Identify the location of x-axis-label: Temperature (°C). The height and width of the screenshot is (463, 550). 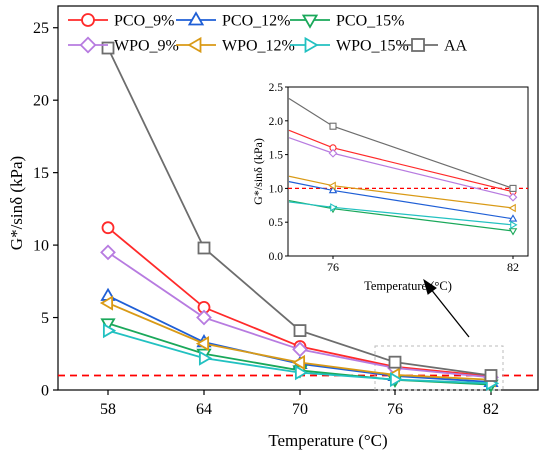
(327, 440).